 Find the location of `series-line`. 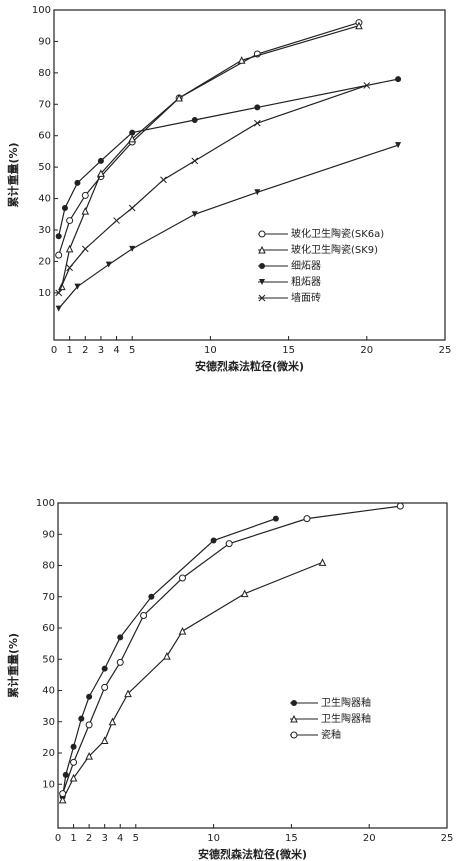

series-line is located at coordinates (169, 657).